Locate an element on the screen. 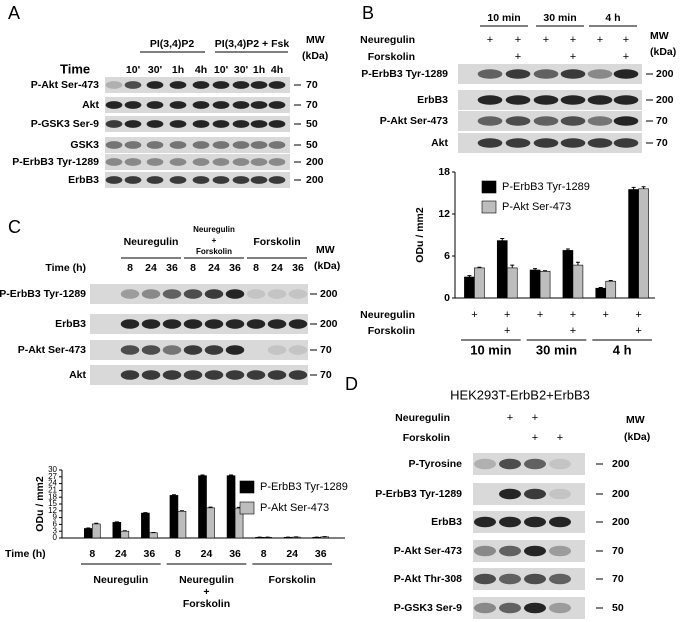  panel-label: C is located at coordinates (14, 227).